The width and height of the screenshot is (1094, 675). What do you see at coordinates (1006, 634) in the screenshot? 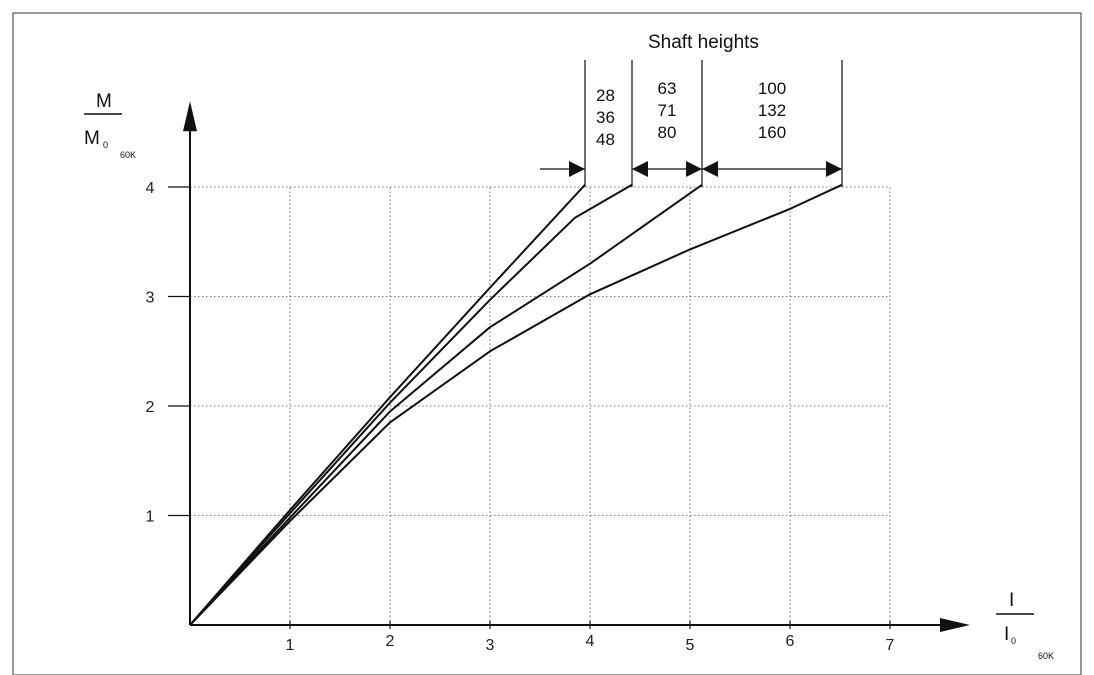
I see `x-axis-label-denominator: I` at bounding box center [1006, 634].